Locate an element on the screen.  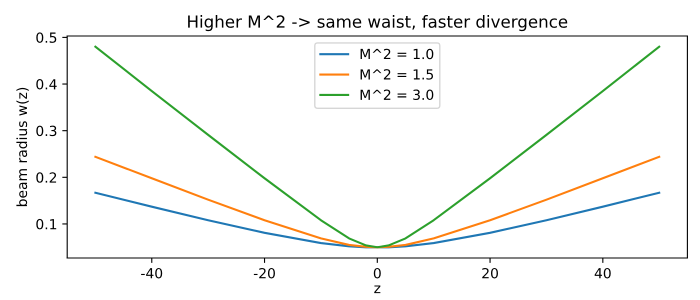
y-tick-label: 0.5 is located at coordinates (46, 37).